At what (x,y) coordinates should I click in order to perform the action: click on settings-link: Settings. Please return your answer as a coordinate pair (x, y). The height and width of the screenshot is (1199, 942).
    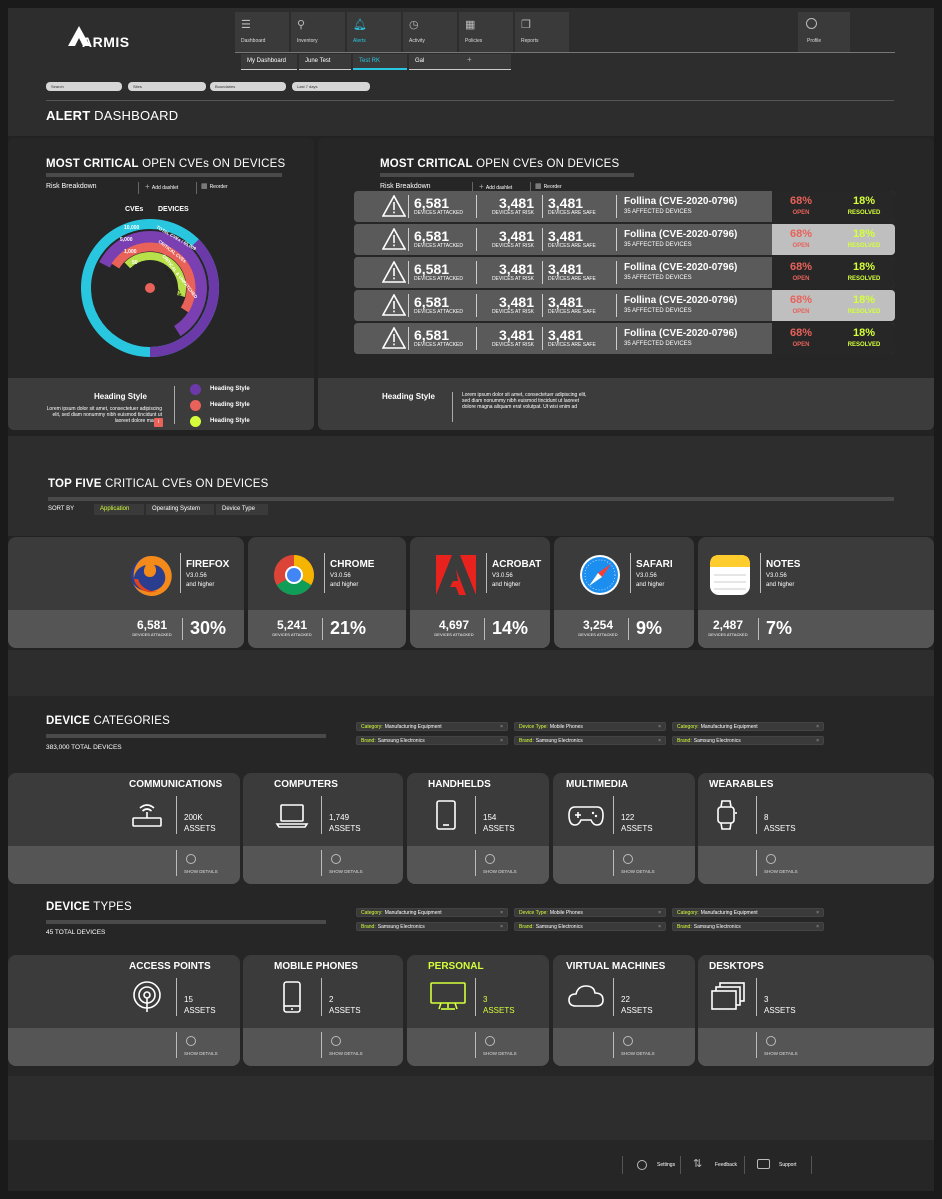
    Looking at the image, I should click on (652, 1165).